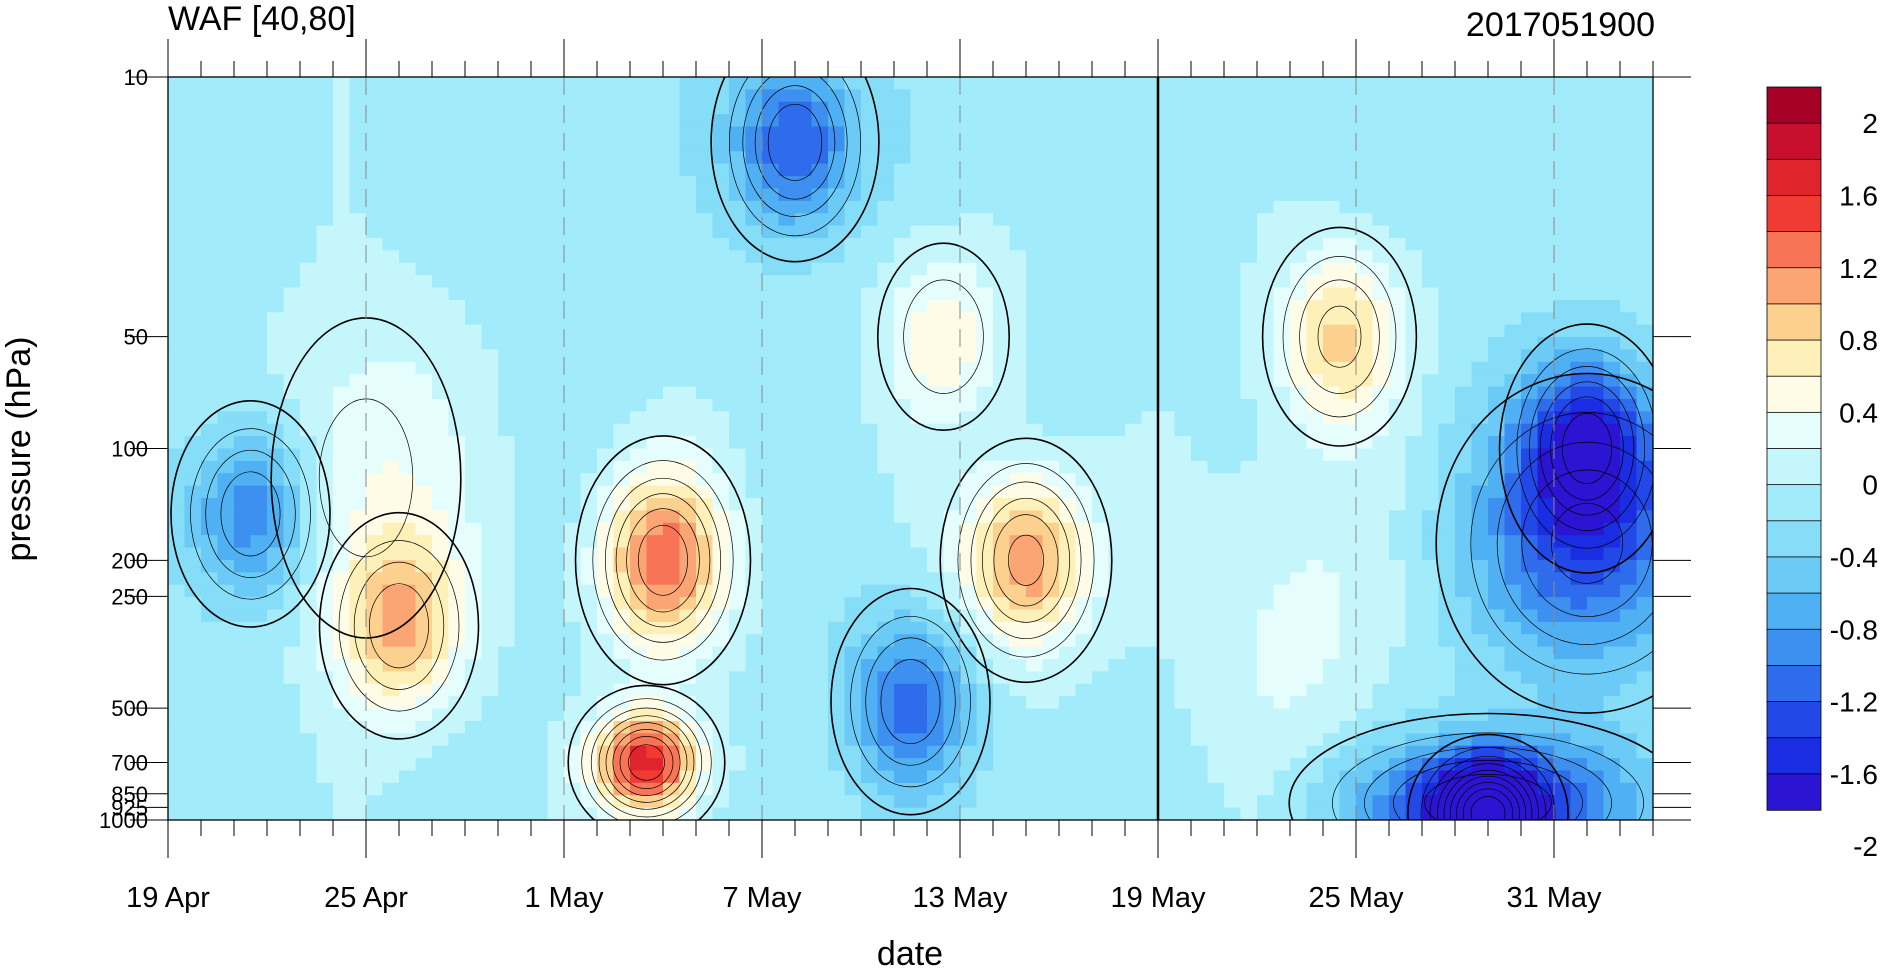 The image size is (1889, 973). What do you see at coordinates (1858, 340) in the screenshot?
I see `colorbar-label: 0.8` at bounding box center [1858, 340].